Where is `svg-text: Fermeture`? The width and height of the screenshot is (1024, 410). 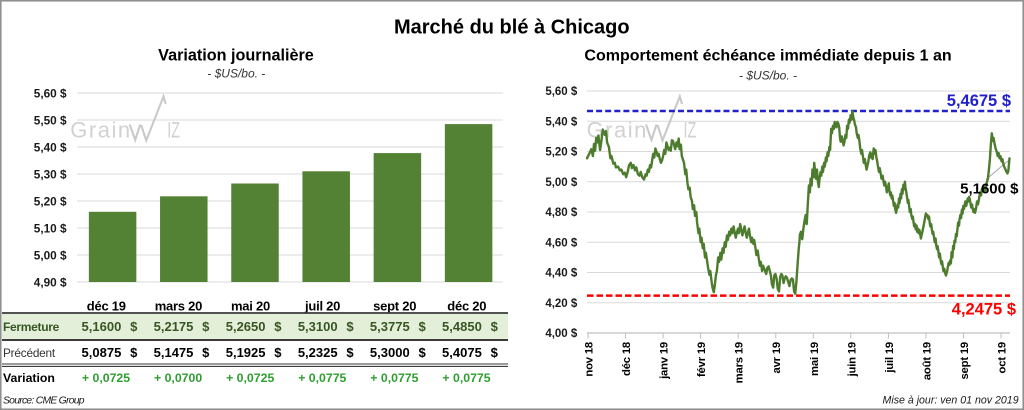 svg-text: Fermeture is located at coordinates (31, 327).